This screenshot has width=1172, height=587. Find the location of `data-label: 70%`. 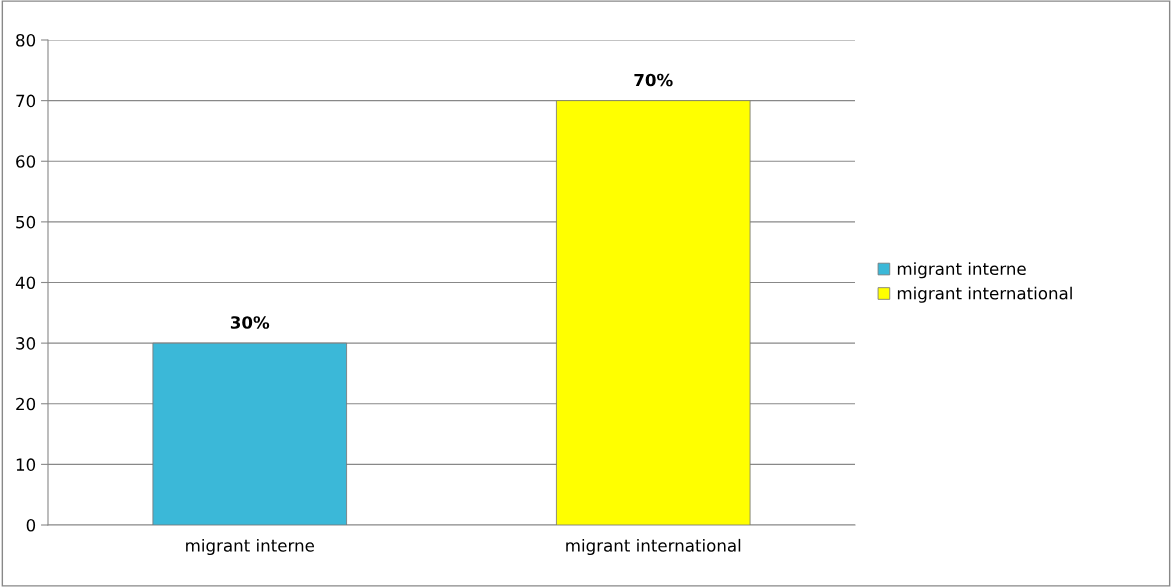

data-label: 70% is located at coordinates (653, 80).